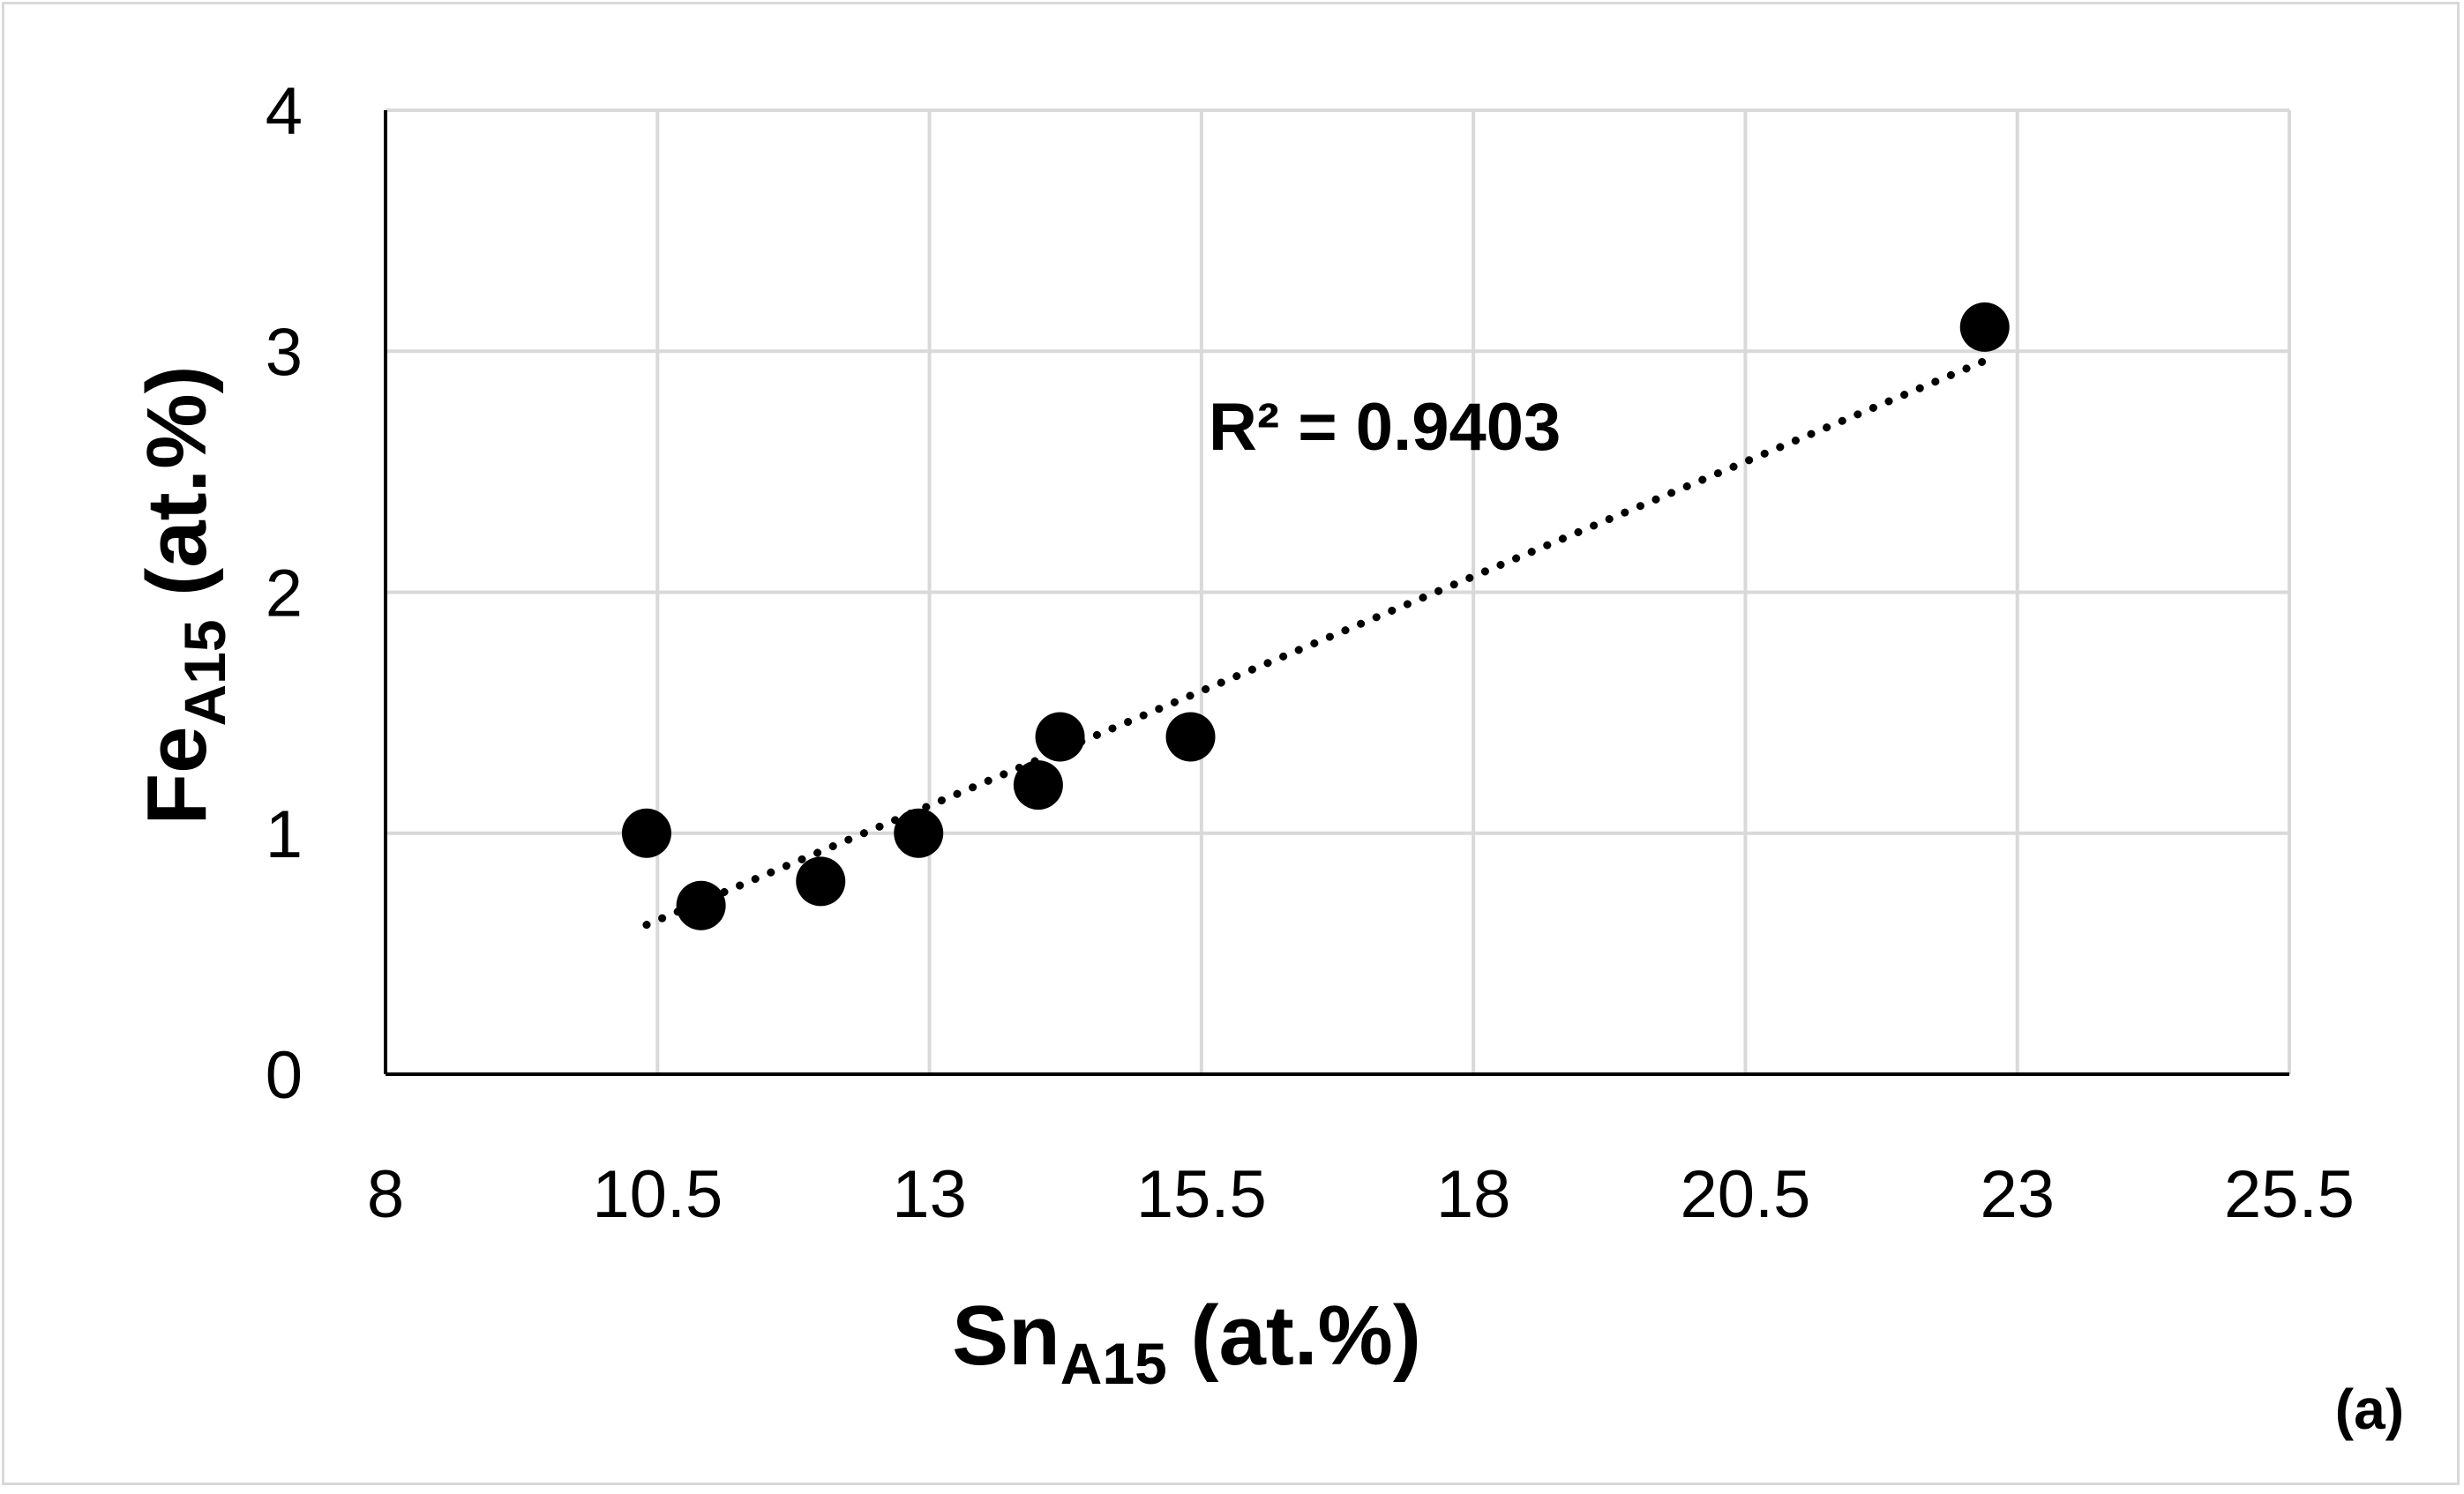 The image size is (2464, 1494). What do you see at coordinates (1006, 1336) in the screenshot?
I see `x-axis-title-main: Sn` at bounding box center [1006, 1336].